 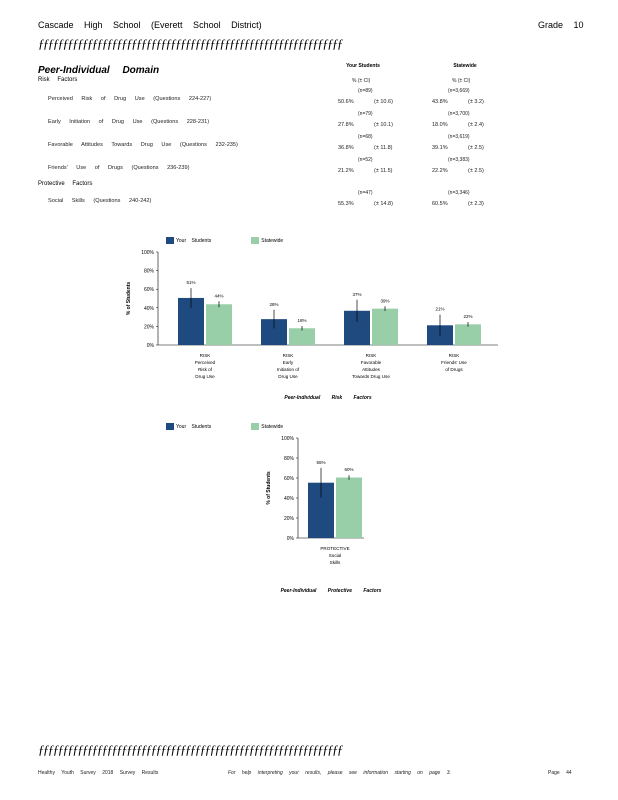 What do you see at coordinates (465, 66) in the screenshot?
I see `col-statewide: Statewide` at bounding box center [465, 66].